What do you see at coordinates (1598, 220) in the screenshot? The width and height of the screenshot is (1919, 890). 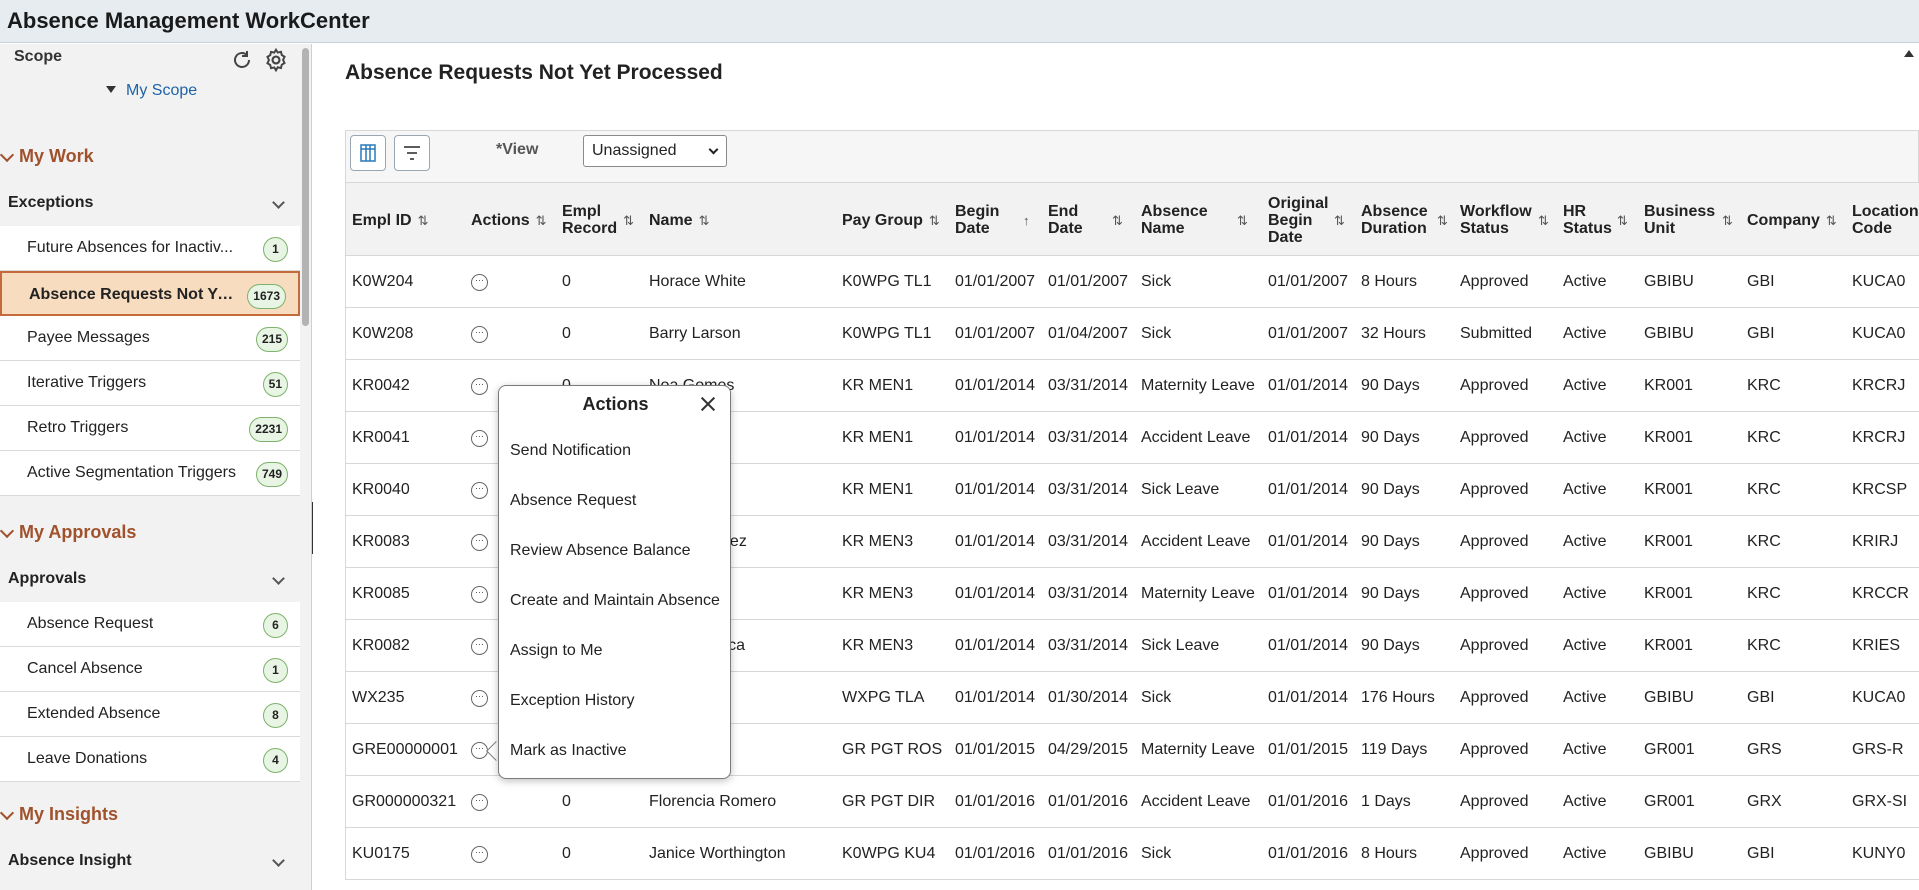 I see `col-header-hr-status: HR Status ⇅` at bounding box center [1598, 220].